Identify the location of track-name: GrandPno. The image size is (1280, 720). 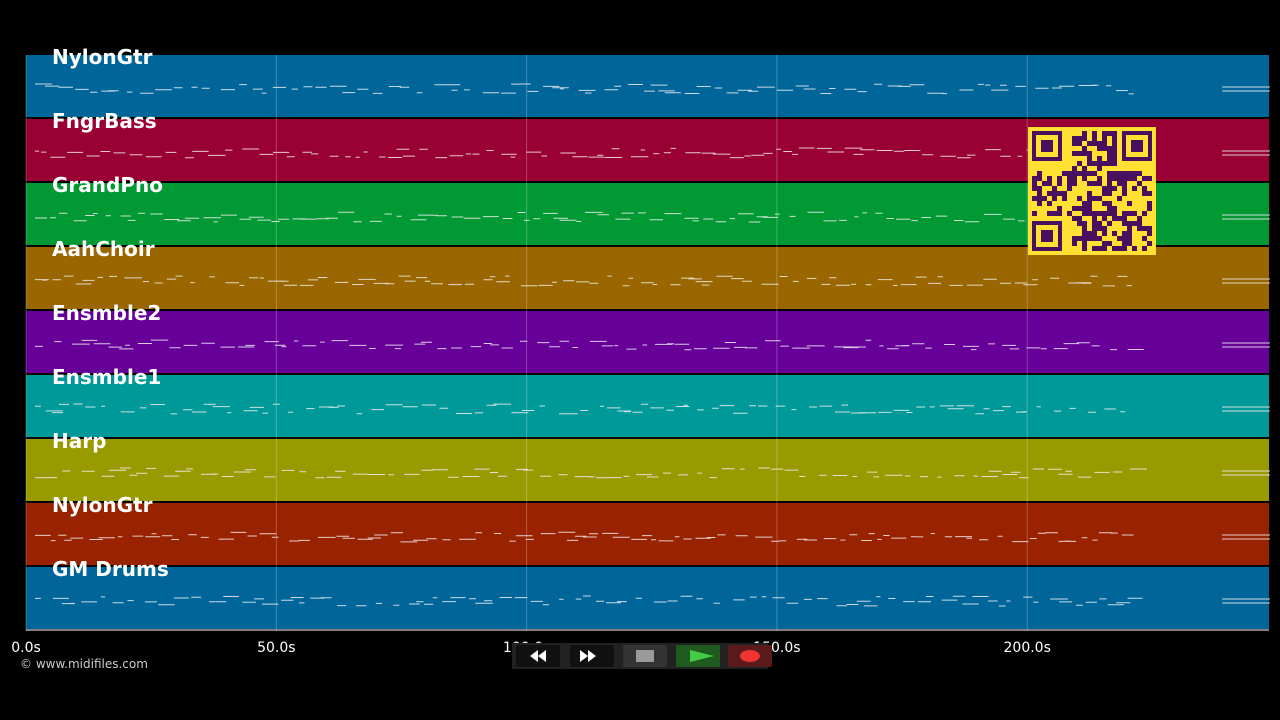
(107, 185).